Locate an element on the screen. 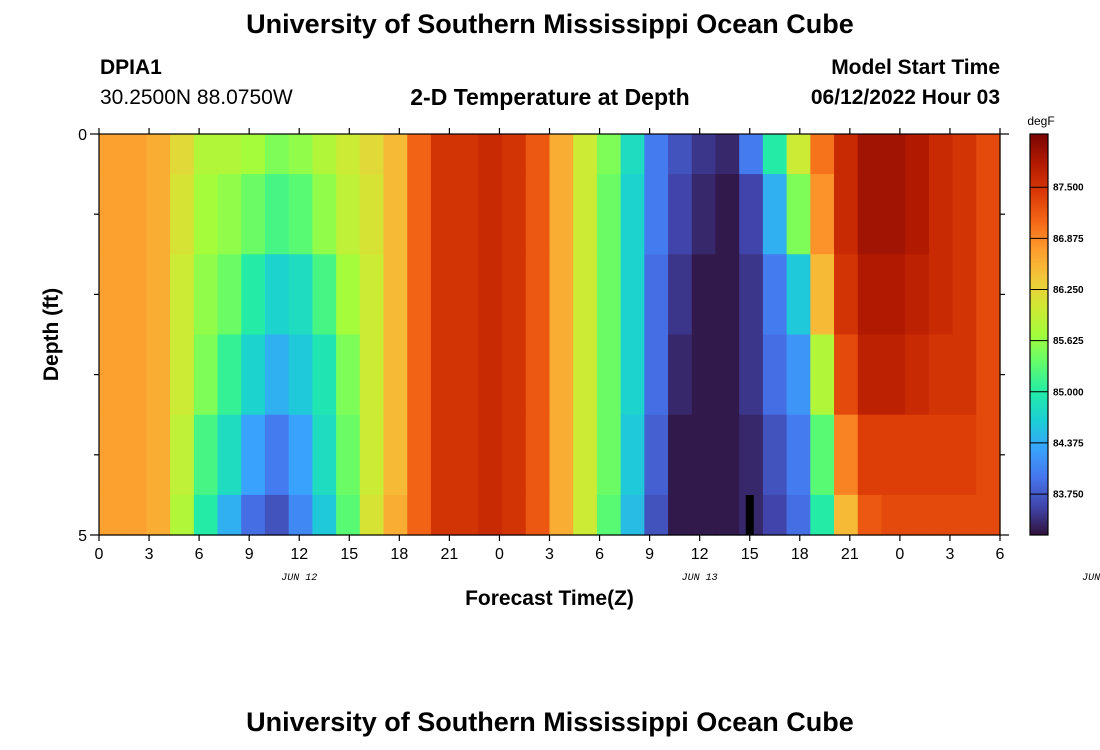 The image size is (1100, 750). station-id: DPIA1 is located at coordinates (131, 67).